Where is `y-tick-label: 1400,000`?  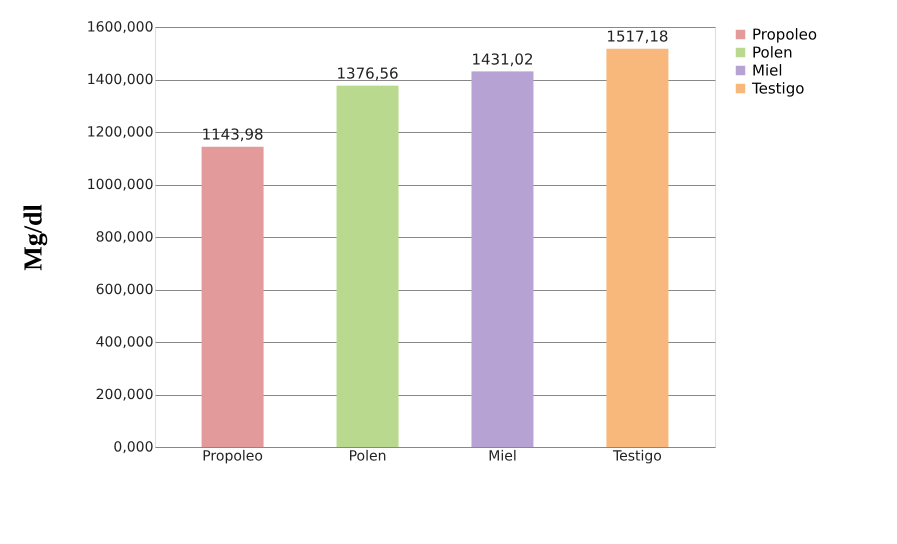
y-tick-label: 1400,000 is located at coordinates (120, 80).